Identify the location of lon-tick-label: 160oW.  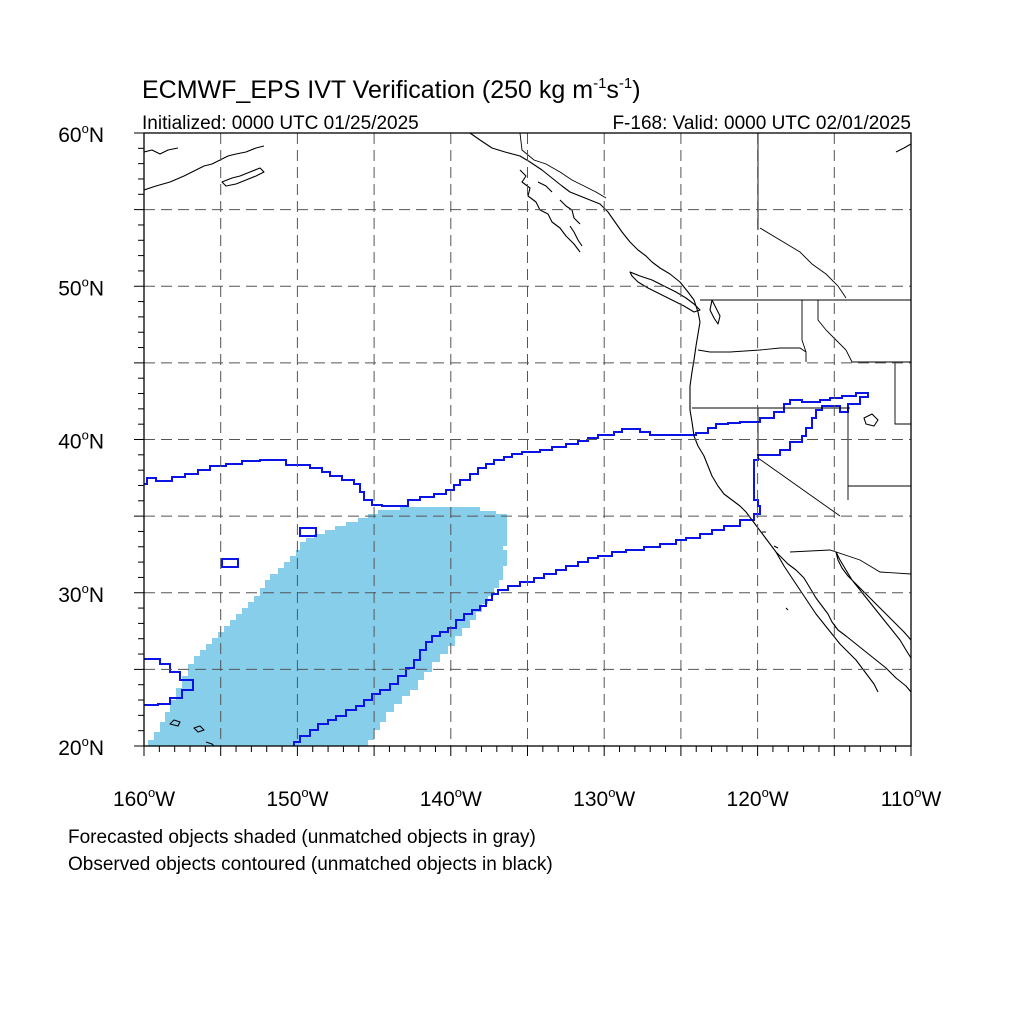
(144, 798).